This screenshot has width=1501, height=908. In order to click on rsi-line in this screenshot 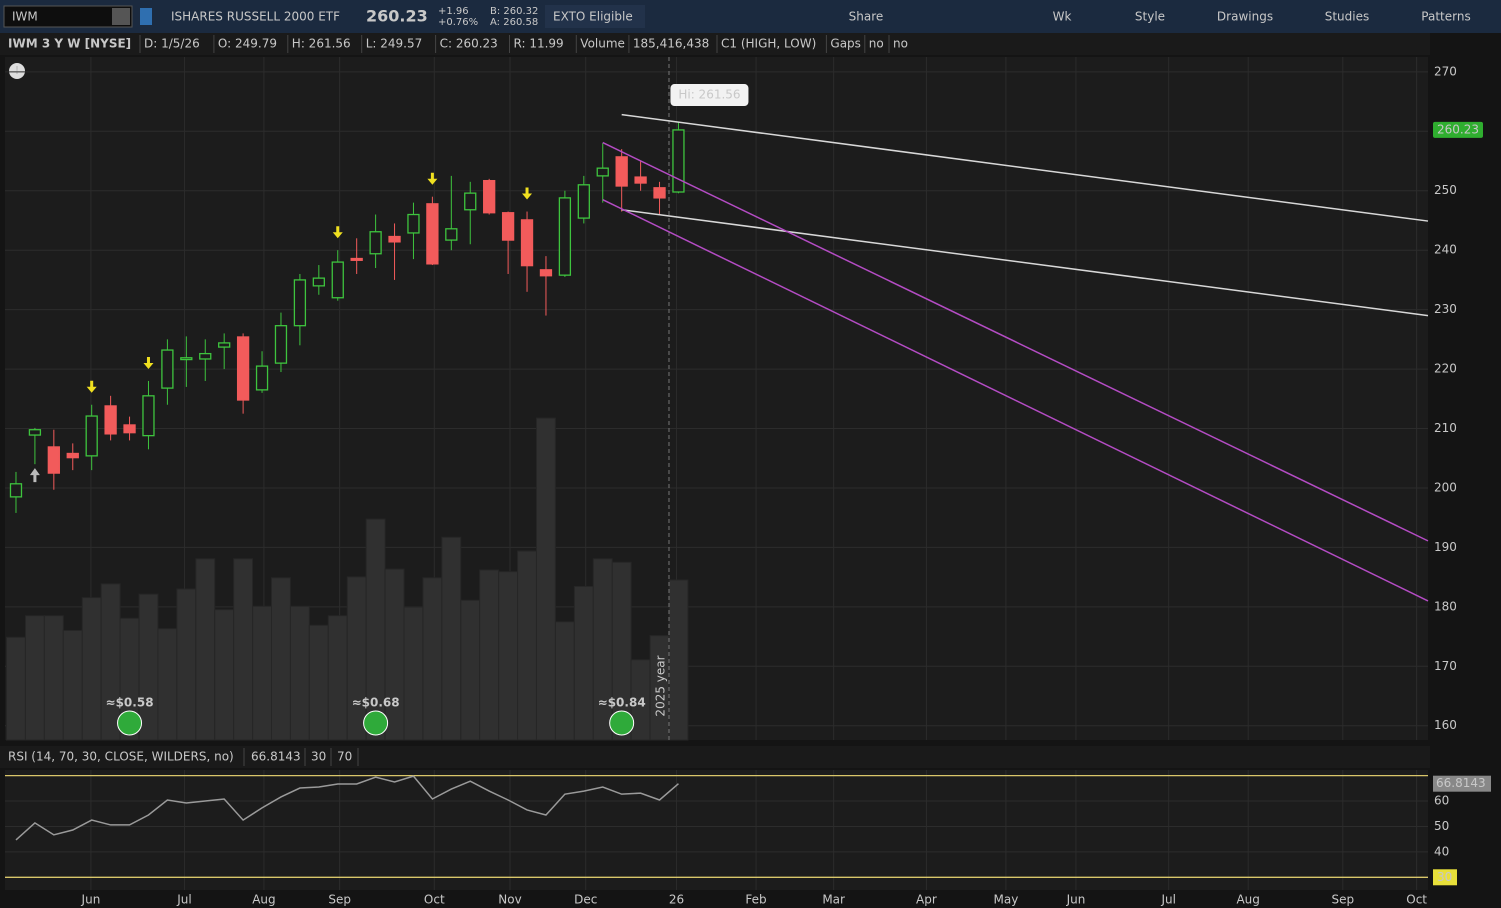, I will do `click(347, 808)`.